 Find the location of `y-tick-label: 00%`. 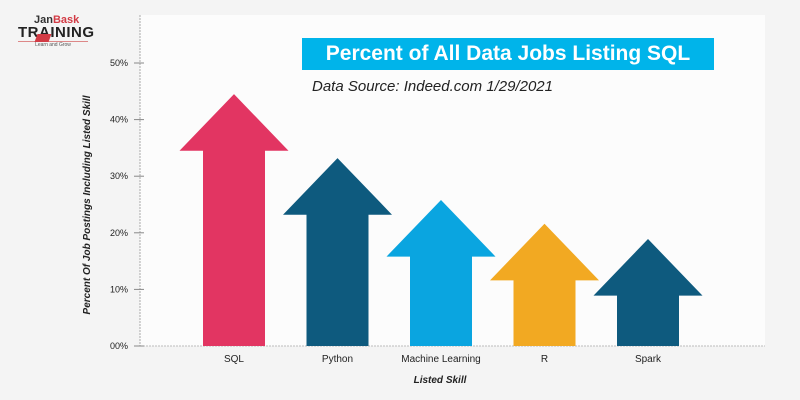

y-tick-label: 00% is located at coordinates (119, 346).